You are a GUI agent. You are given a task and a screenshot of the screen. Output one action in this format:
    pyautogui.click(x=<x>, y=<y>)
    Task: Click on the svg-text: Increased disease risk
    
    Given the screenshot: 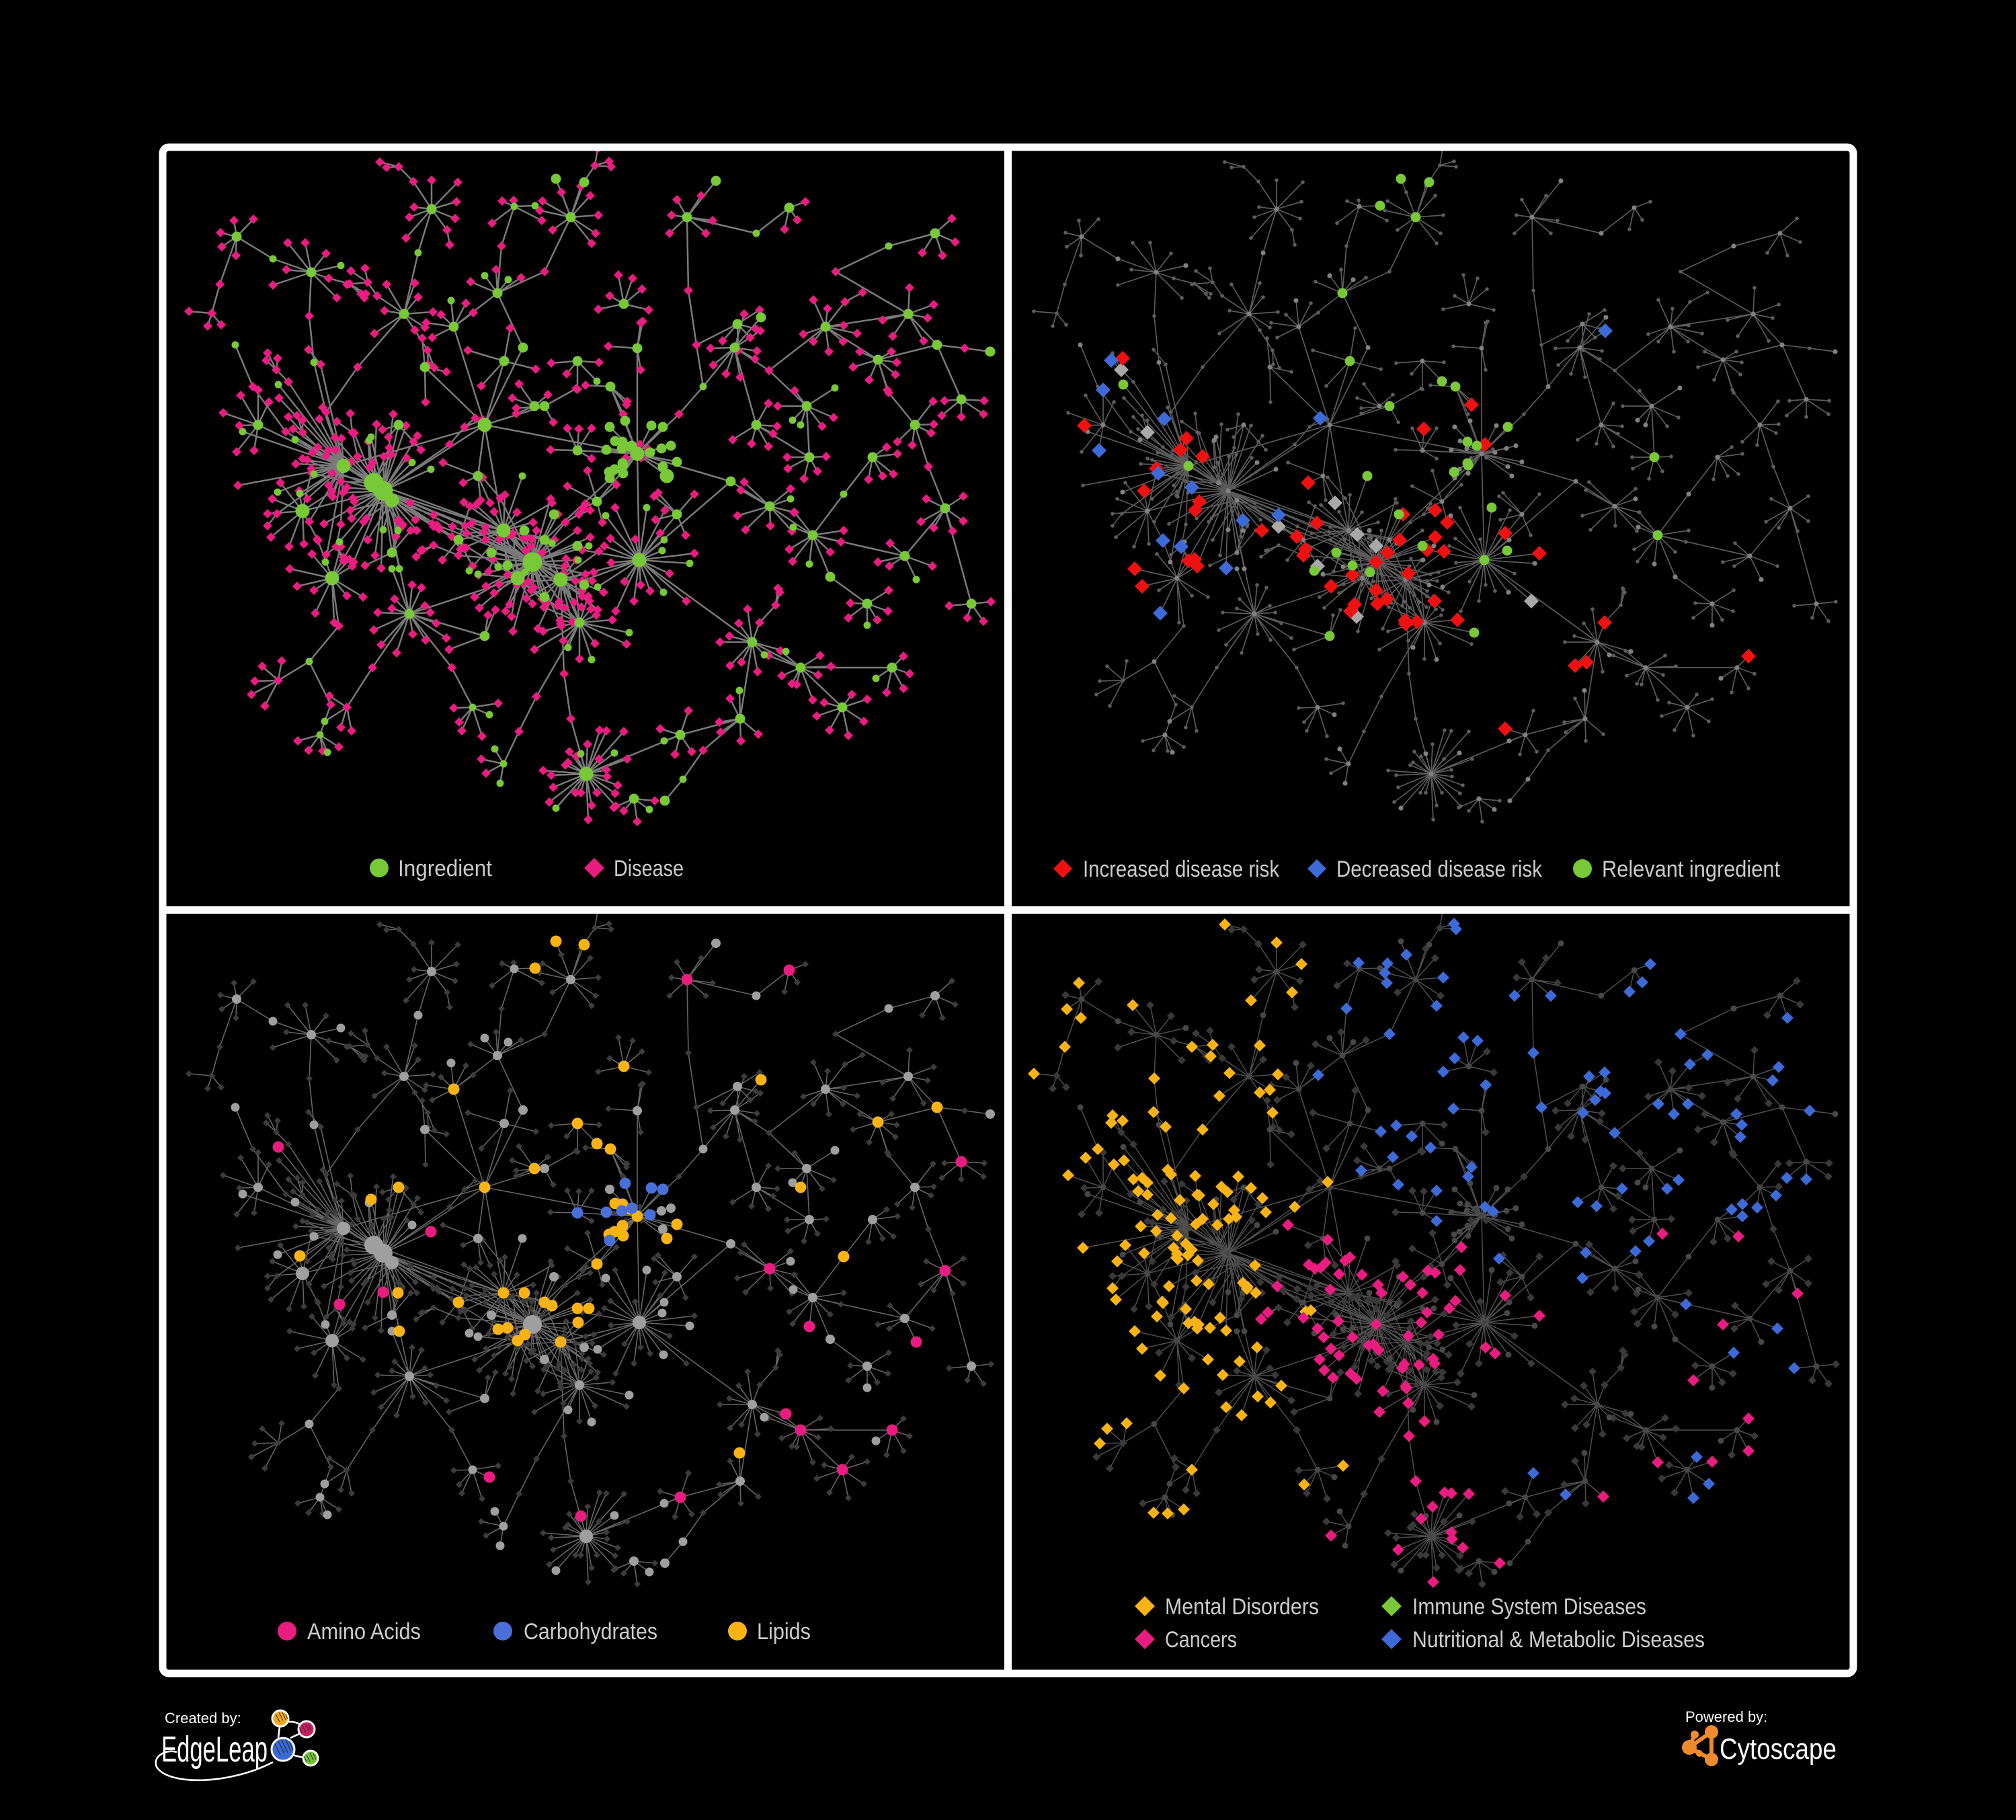 What is the action you would take?
    pyautogui.click(x=1181, y=869)
    